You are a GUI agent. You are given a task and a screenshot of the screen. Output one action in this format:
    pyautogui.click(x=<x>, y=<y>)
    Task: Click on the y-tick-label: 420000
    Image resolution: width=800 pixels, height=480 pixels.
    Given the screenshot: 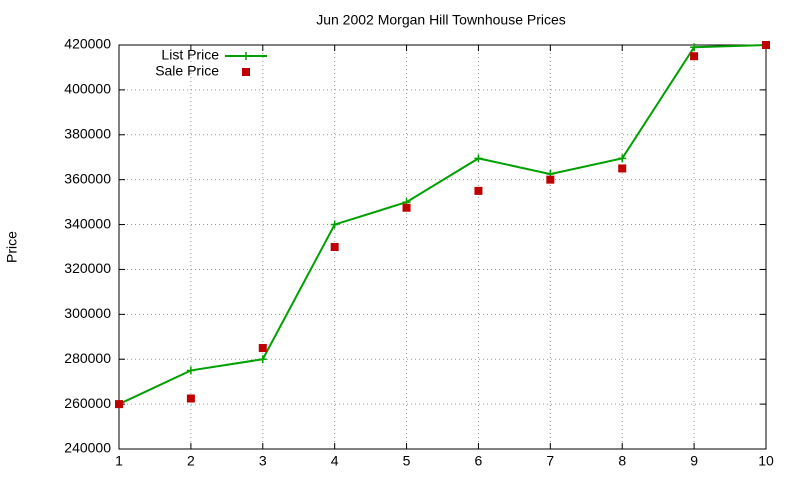 What is the action you would take?
    pyautogui.click(x=87, y=44)
    